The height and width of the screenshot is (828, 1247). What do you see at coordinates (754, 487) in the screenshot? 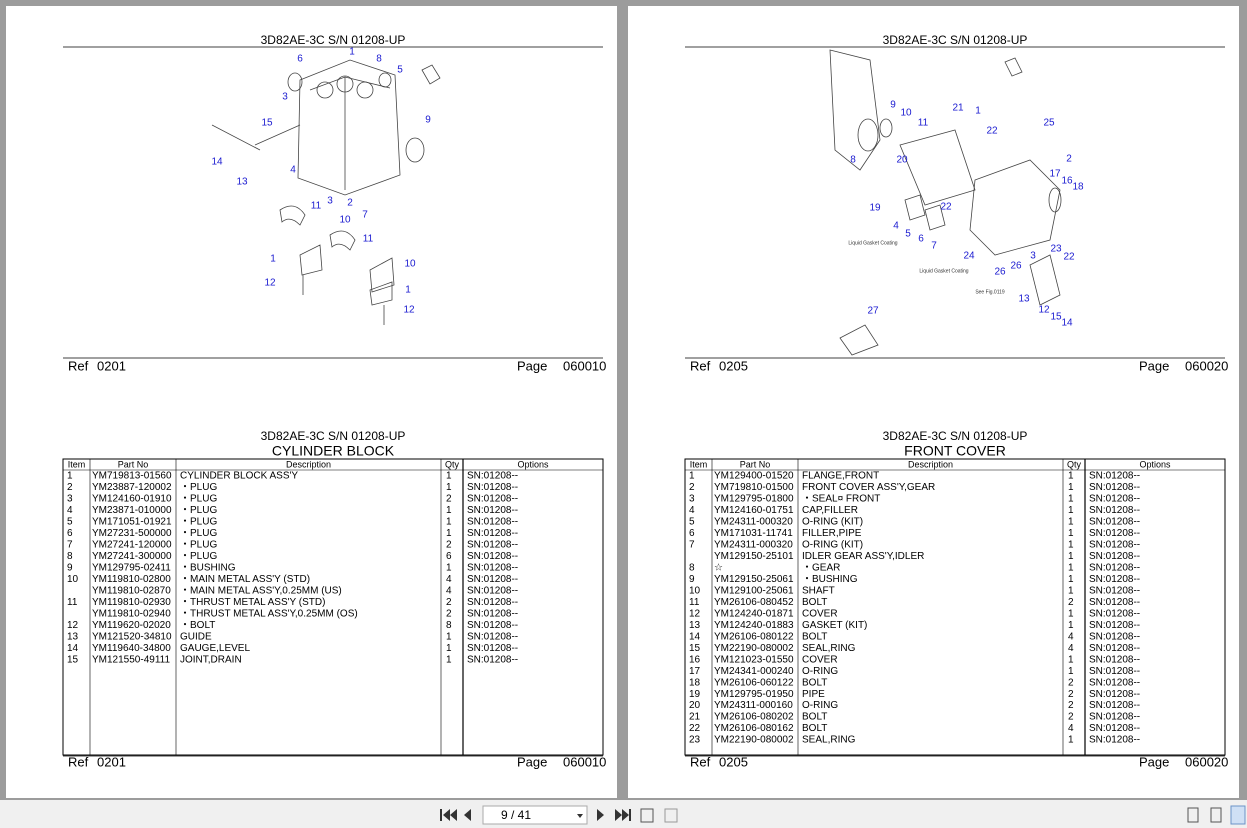
I see `table-cell: YM719810-01500` at bounding box center [754, 487].